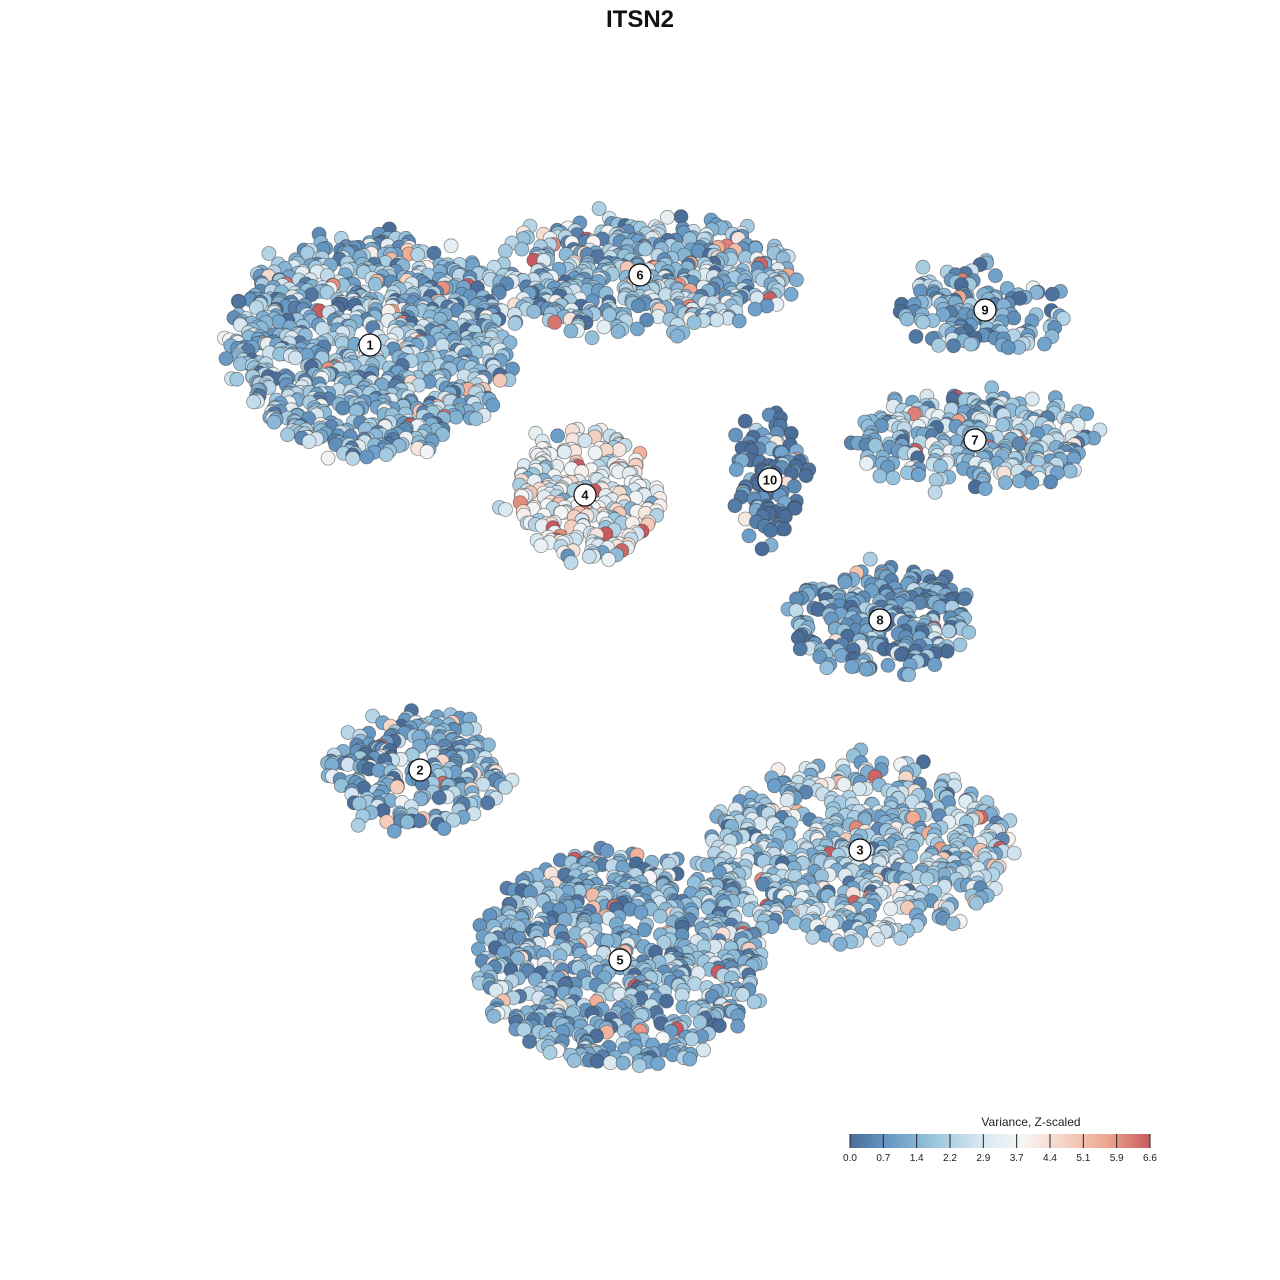  Describe the element at coordinates (917, 1158) in the screenshot. I see `legend-tick-label: 1.4` at that location.